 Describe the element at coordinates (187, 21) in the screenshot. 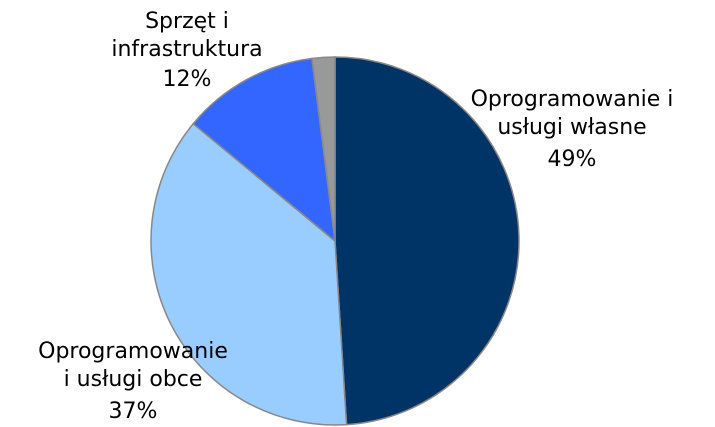

I see `slice-label: Sprzęt i` at that location.